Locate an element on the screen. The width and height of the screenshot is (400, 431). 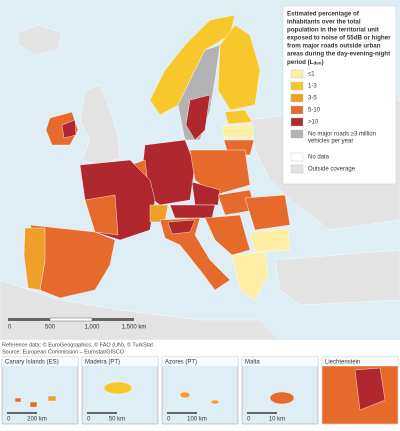
scale-label: 0 is located at coordinates (10, 328).